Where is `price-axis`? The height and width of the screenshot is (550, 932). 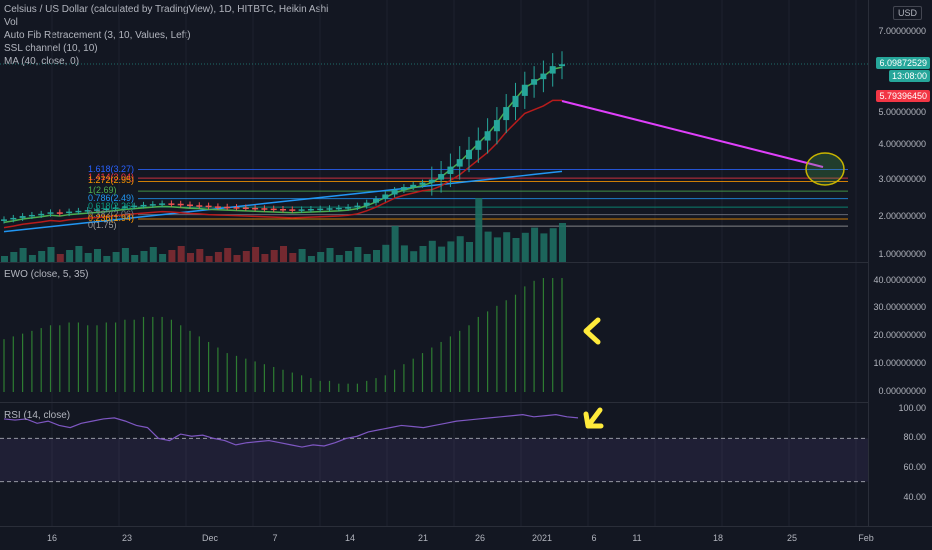
price-axis is located at coordinates (900, 263).